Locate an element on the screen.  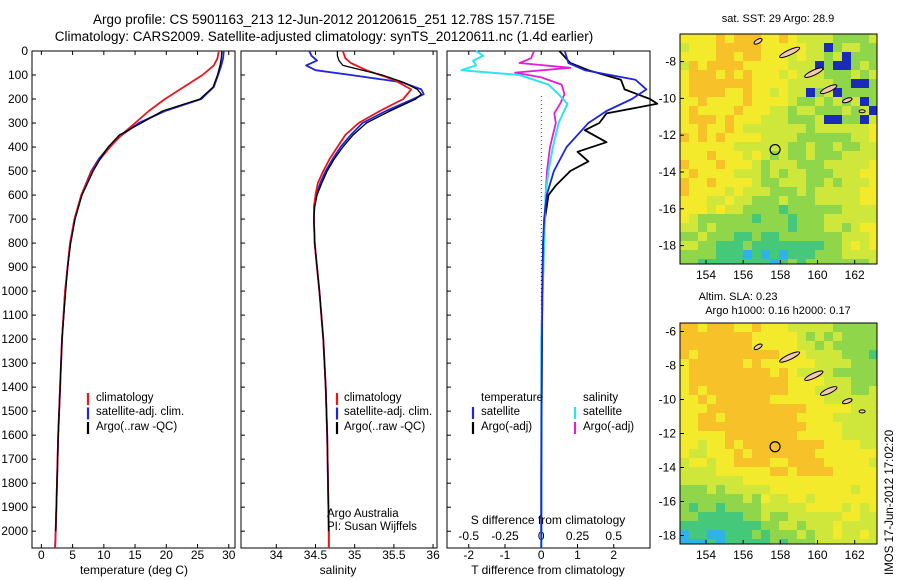
y-tick-label: 1400 is located at coordinates (14, 387).